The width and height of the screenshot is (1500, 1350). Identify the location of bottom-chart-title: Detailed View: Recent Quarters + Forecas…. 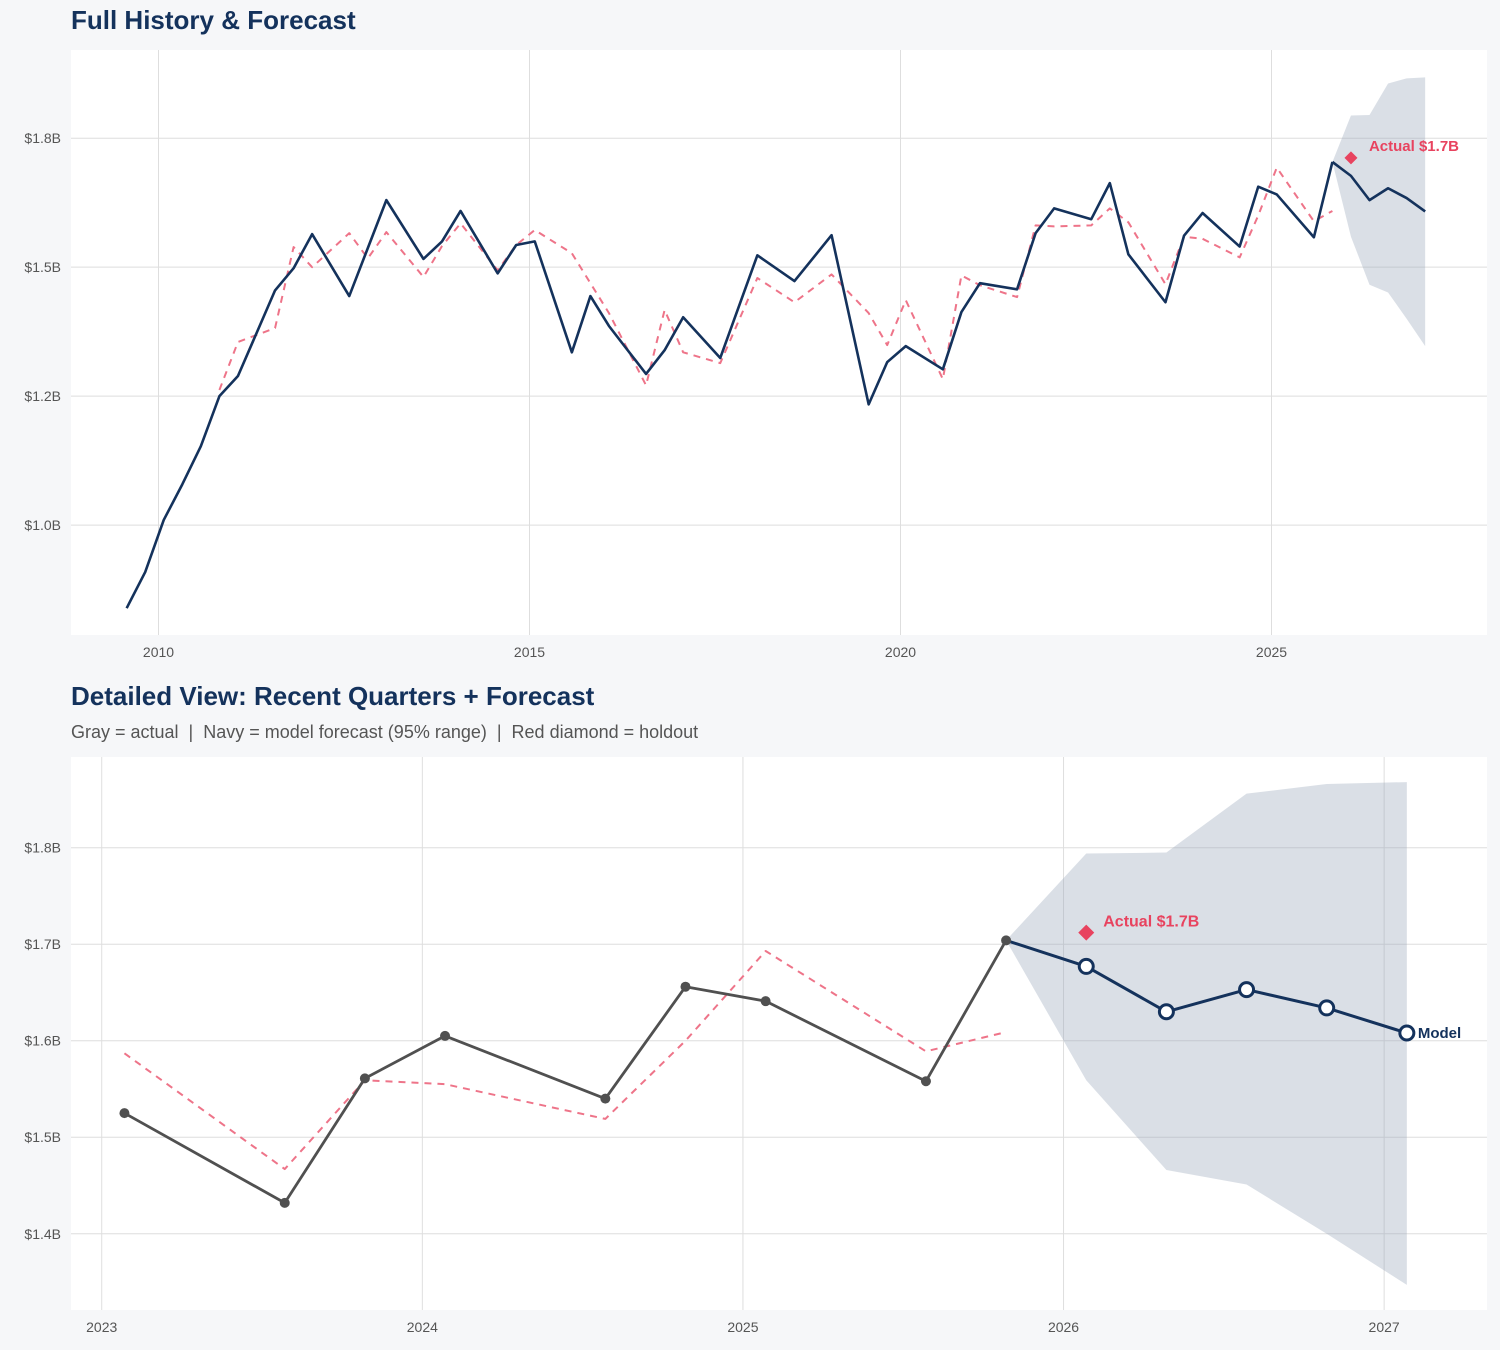
(333, 696).